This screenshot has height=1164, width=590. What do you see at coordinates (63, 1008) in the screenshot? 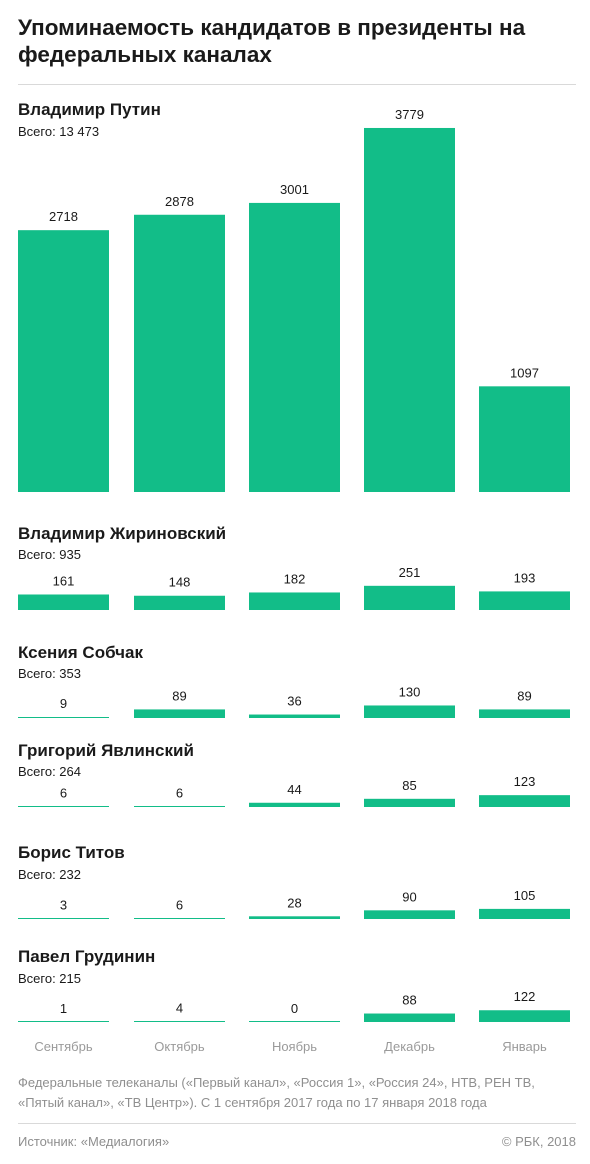
I see `data-label: 1` at bounding box center [63, 1008].